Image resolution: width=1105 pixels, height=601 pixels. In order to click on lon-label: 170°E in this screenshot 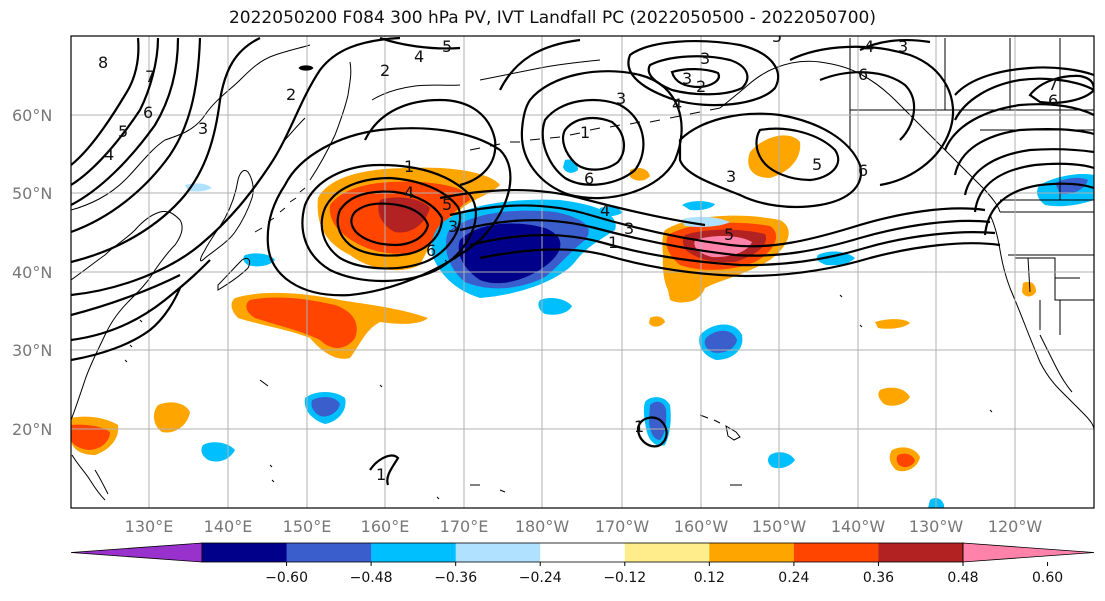, I will do `click(464, 526)`.